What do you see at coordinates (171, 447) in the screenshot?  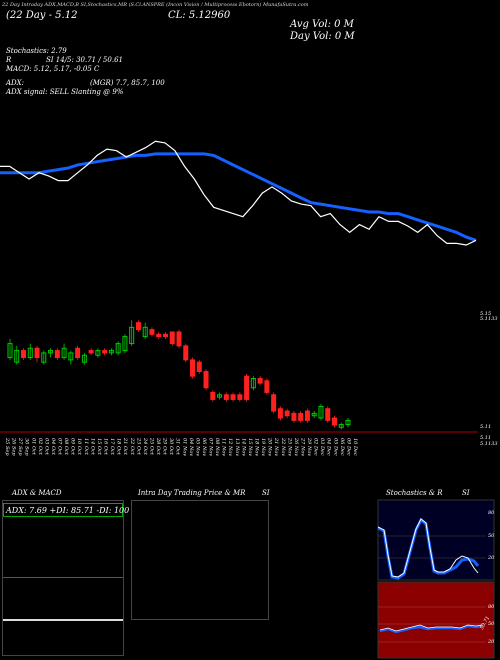 I see `date-tick-label: 30 Oct` at bounding box center [171, 447].